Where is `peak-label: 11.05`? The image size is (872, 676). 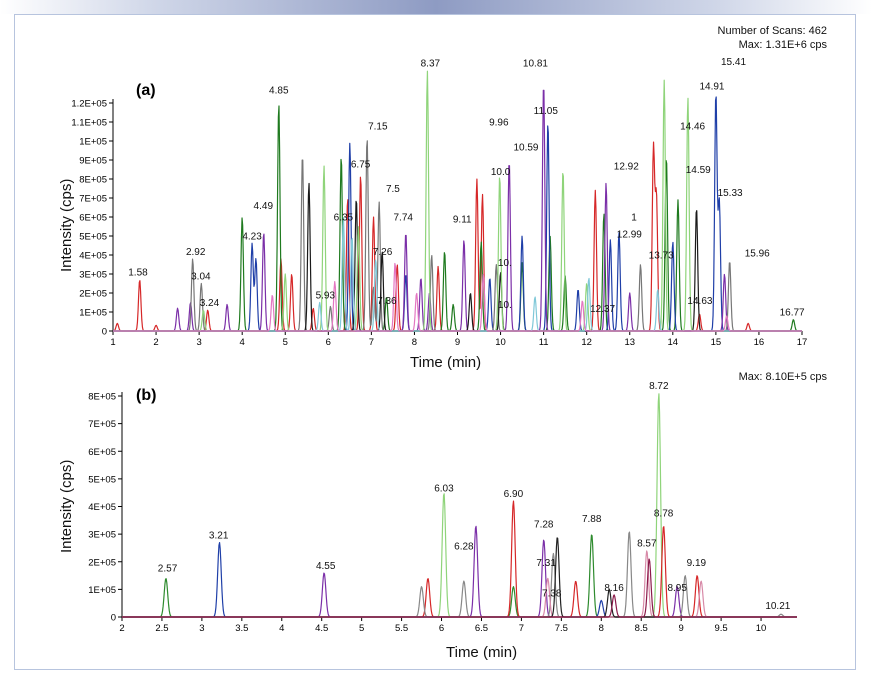 peak-label: 11.05 is located at coordinates (546, 111).